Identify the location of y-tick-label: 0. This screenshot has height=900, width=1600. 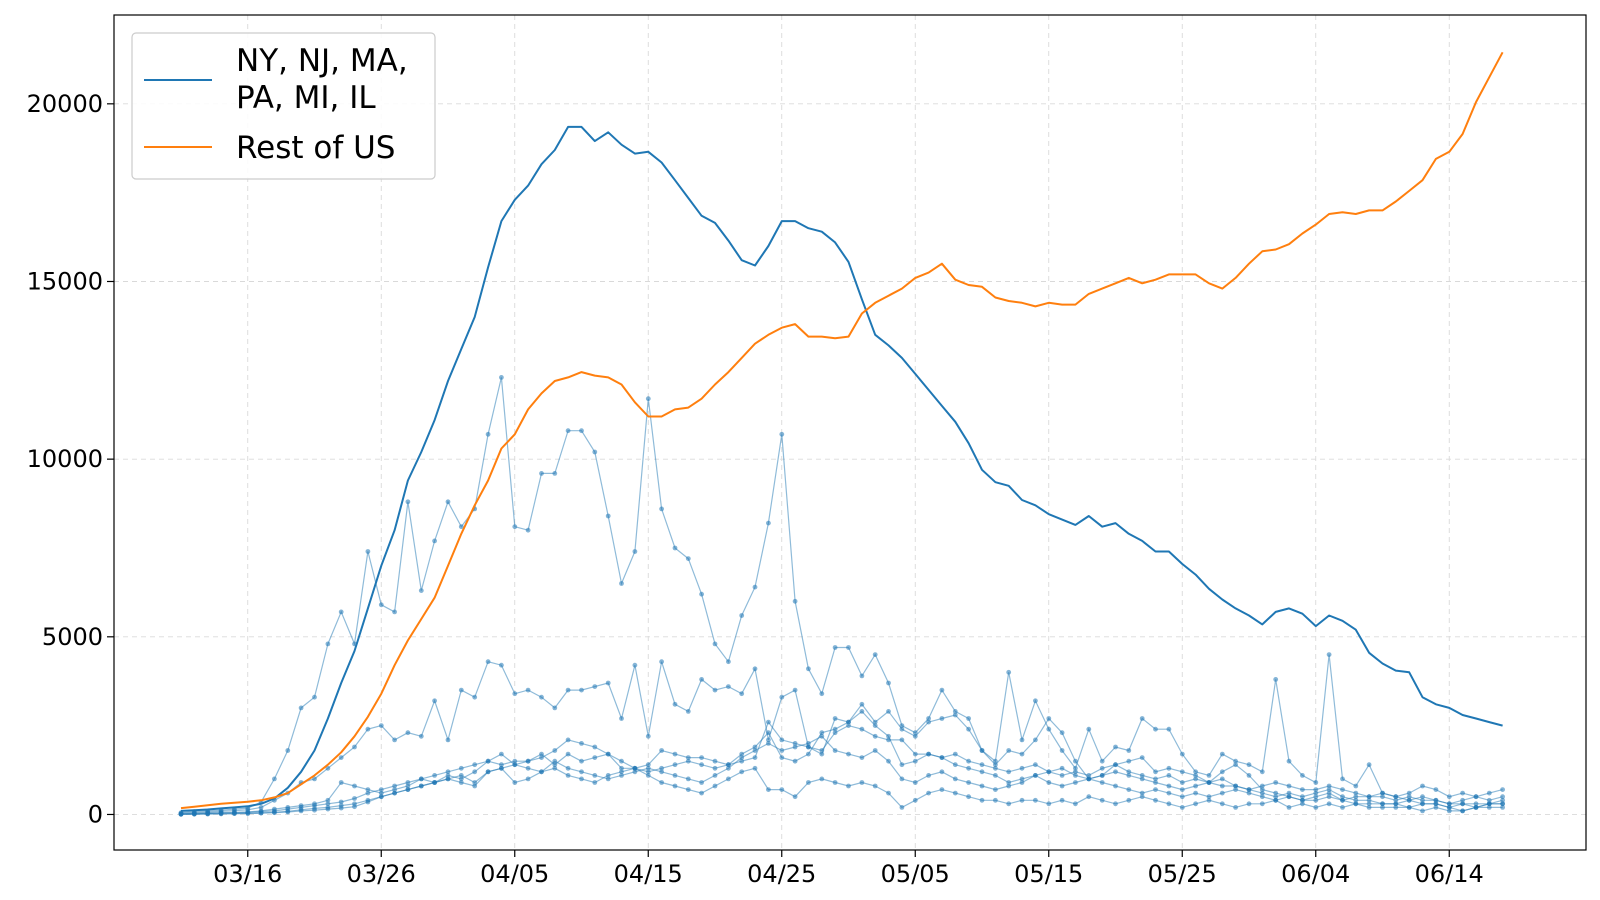
(95, 814).